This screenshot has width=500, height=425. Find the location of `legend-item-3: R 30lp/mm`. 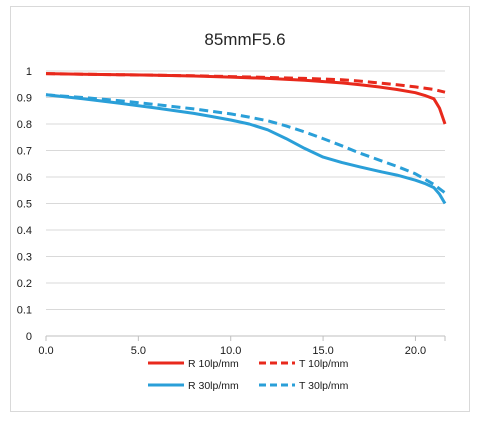

legend-item-3: R 30lp/mm is located at coordinates (193, 386).